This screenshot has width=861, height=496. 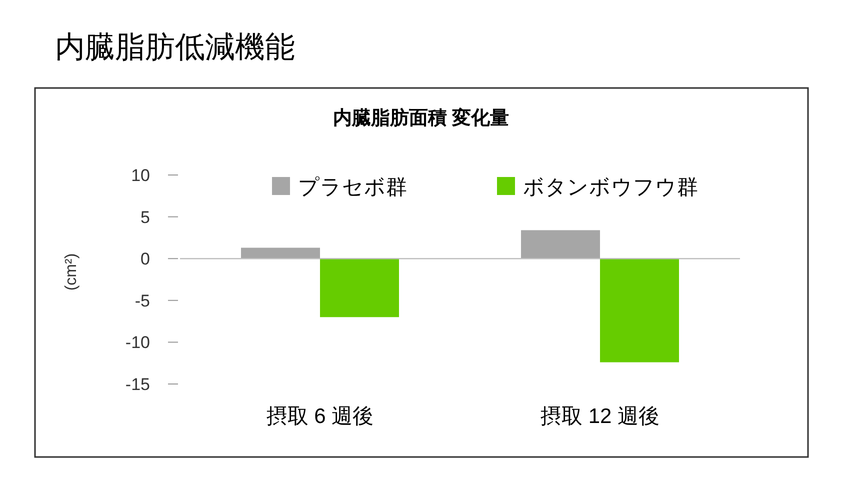 I want to click on legend-label: プラセボ群, so click(x=352, y=187).